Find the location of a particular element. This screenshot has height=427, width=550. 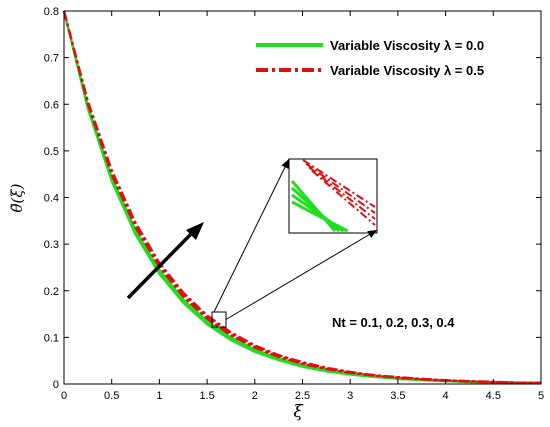

zoom-inset is located at coordinates (294, 243).